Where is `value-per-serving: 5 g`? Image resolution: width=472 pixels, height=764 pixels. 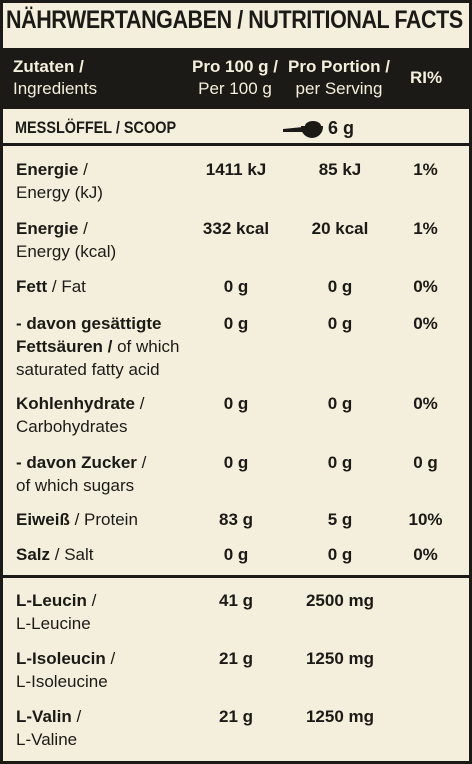
value-per-serving: 5 g is located at coordinates (340, 519).